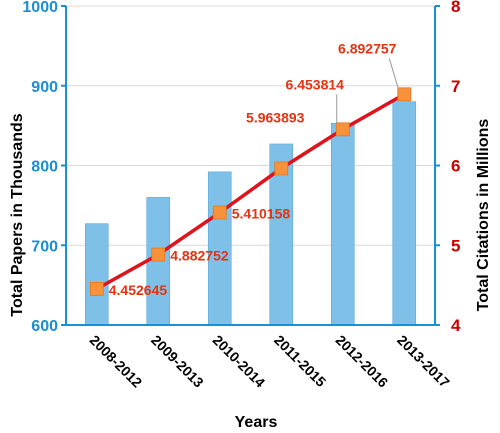 Image resolution: width=500 pixels, height=433 pixels. Describe the element at coordinates (362, 361) in the screenshot. I see `x-tick-label-4: 2012-2016` at that location.